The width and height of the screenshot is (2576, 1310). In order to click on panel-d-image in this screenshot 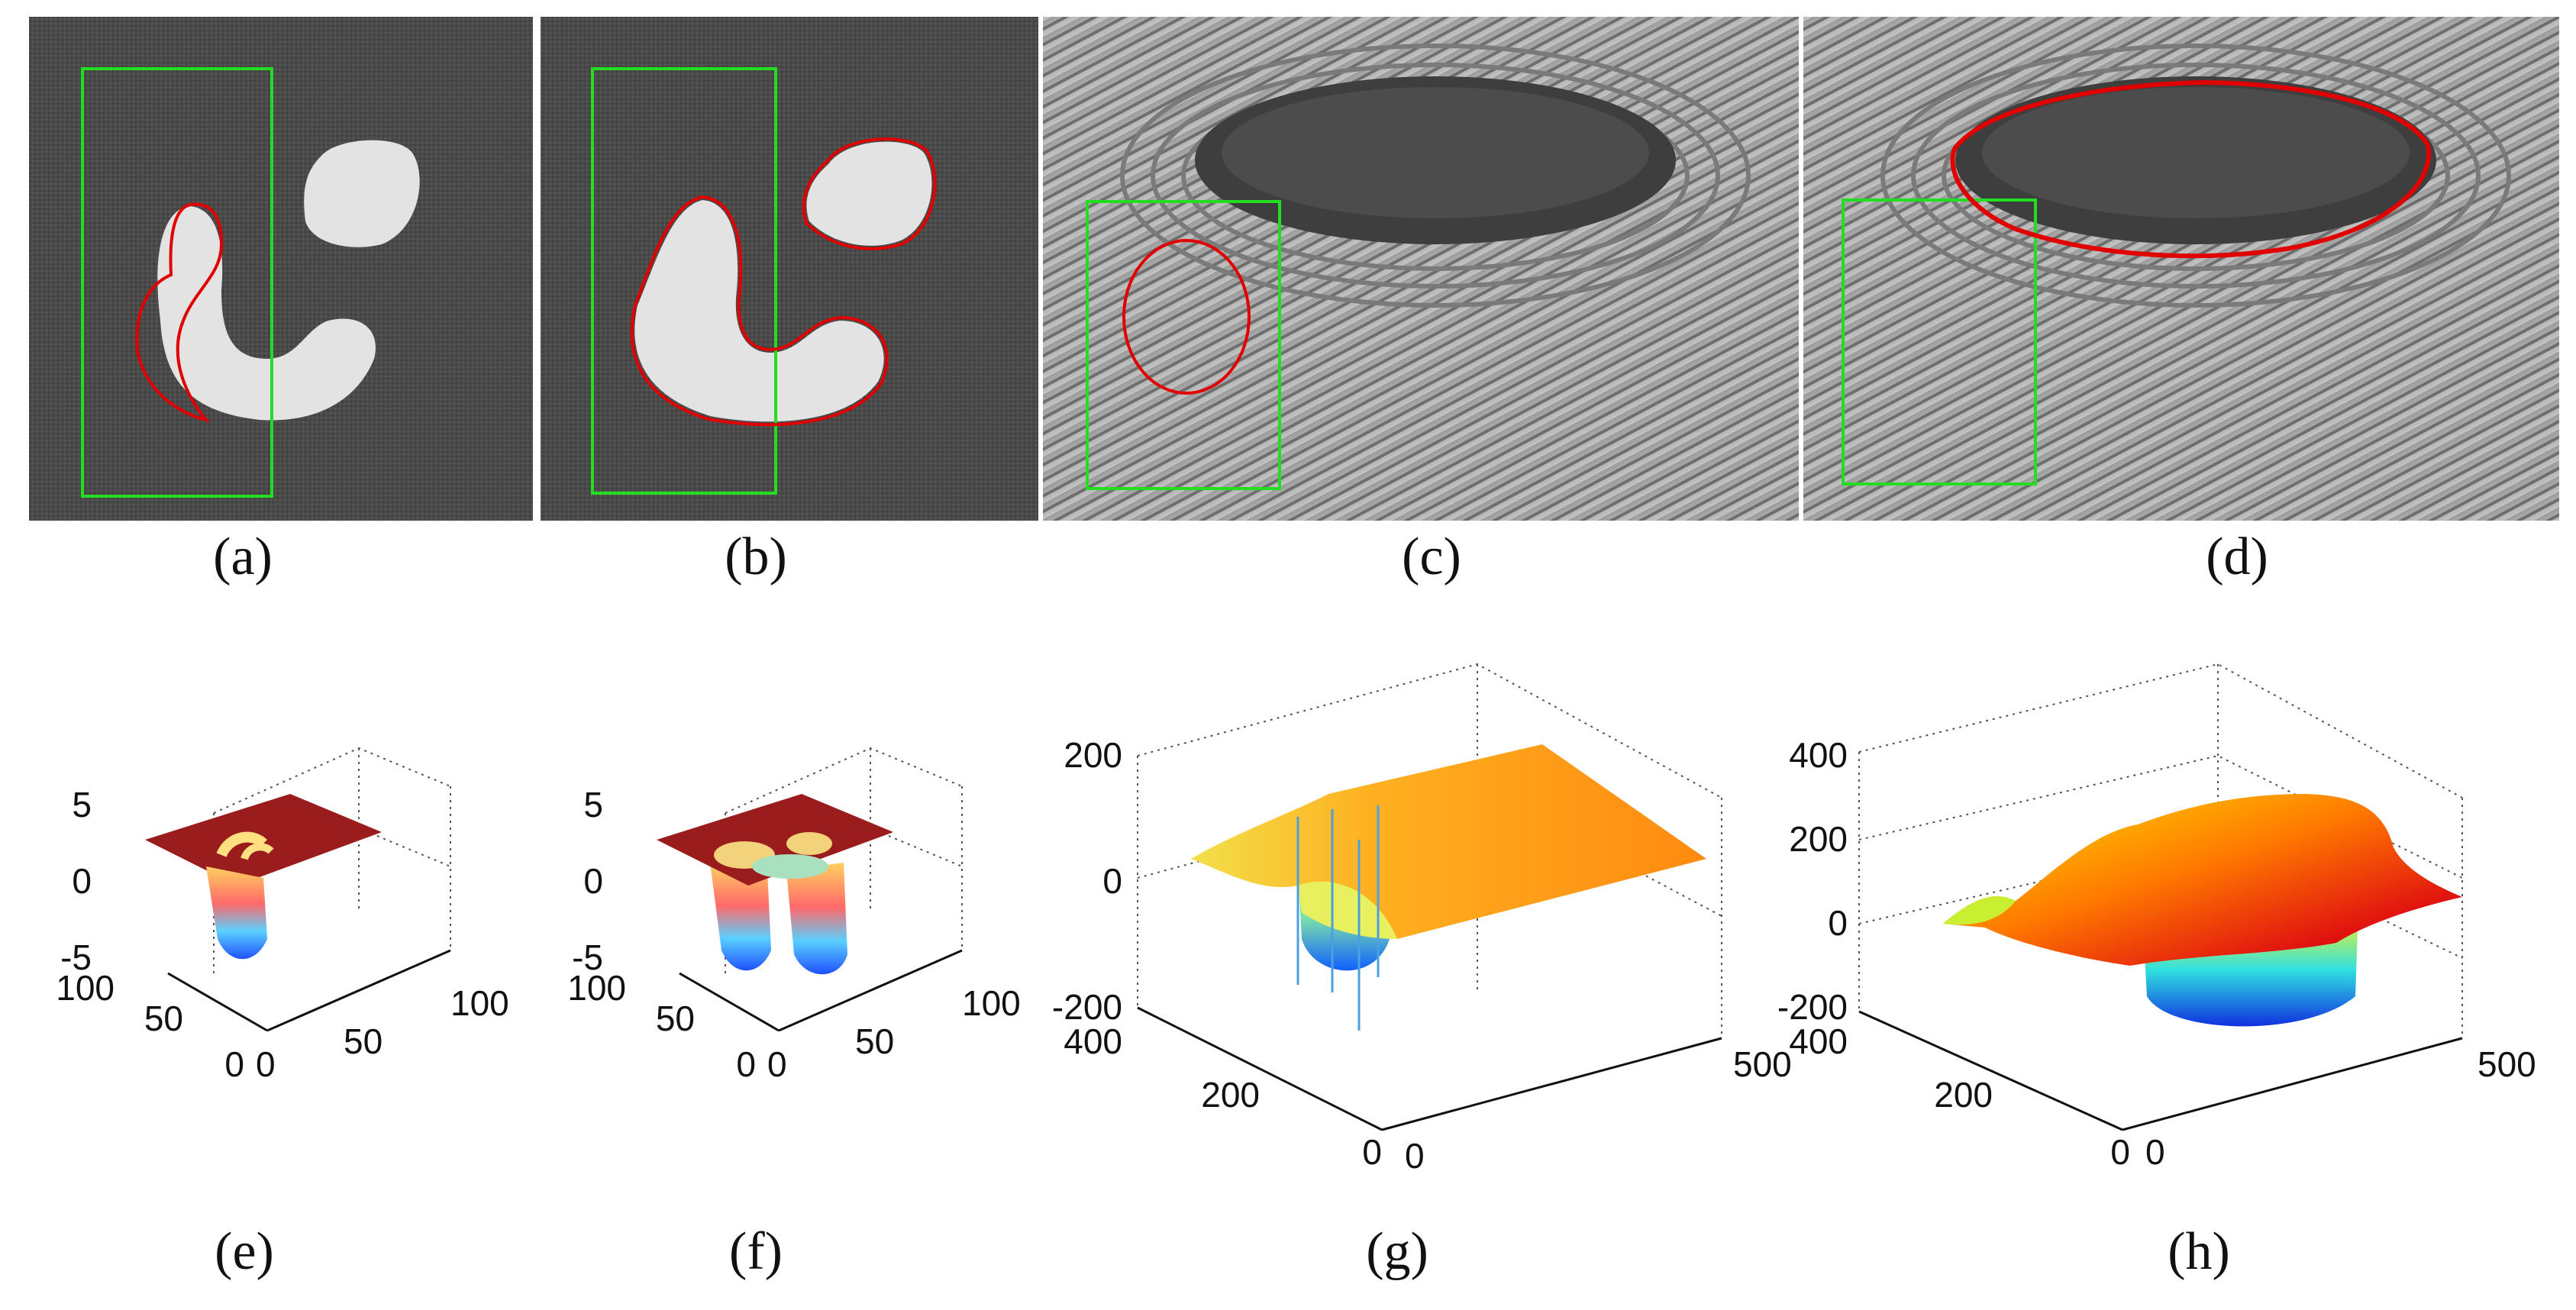, I will do `click(2181, 269)`.